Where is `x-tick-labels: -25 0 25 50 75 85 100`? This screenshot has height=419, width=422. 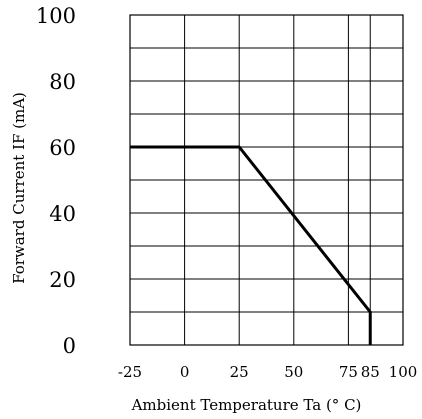
x-tick-labels: -25 0 25 50 75 85 100 is located at coordinates (267, 372).